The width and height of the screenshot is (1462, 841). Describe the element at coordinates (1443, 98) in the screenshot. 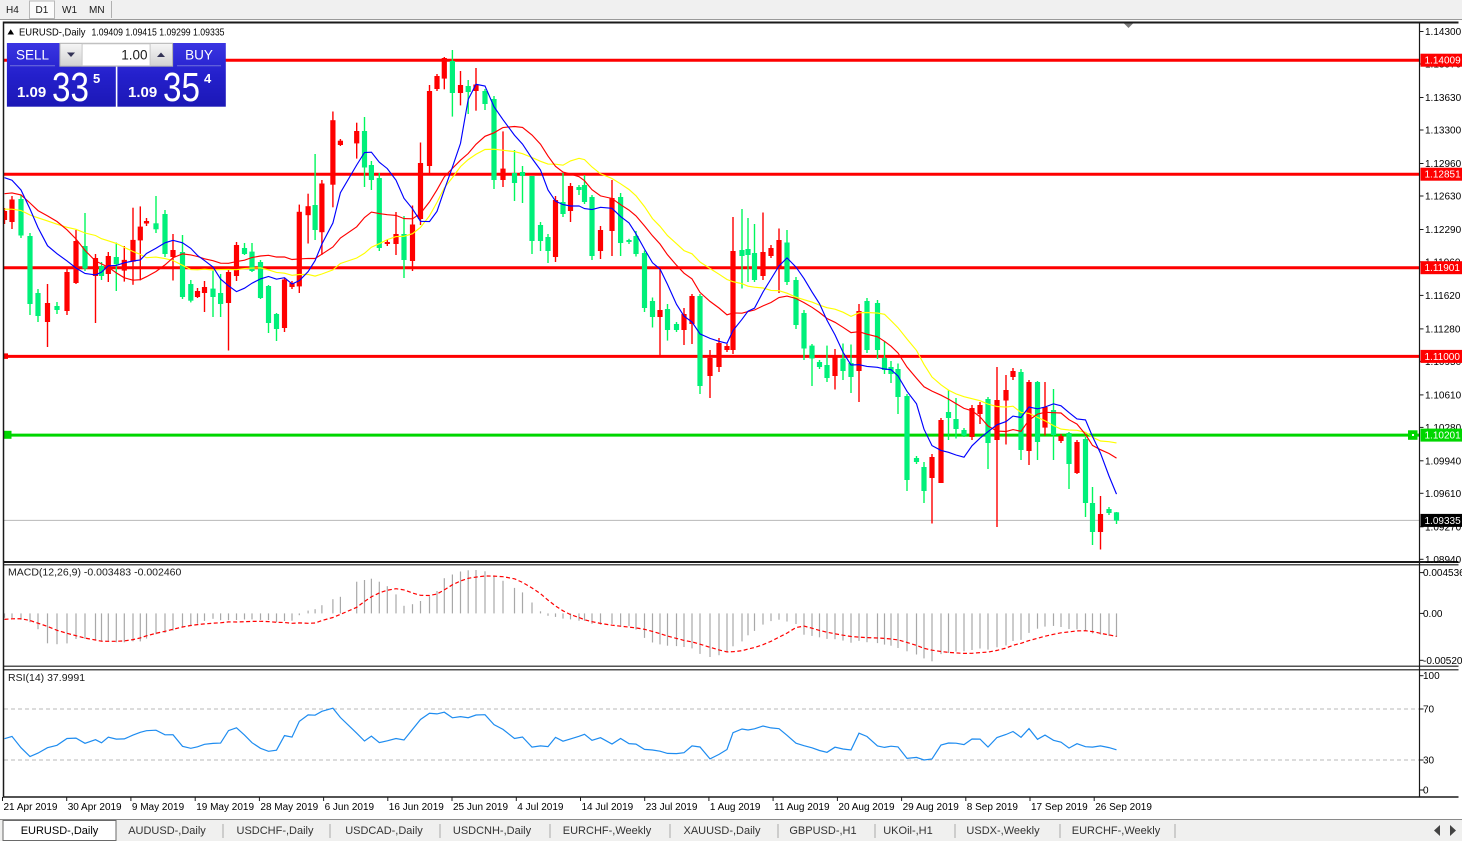

I see `svg-text: 1.13630` at that location.